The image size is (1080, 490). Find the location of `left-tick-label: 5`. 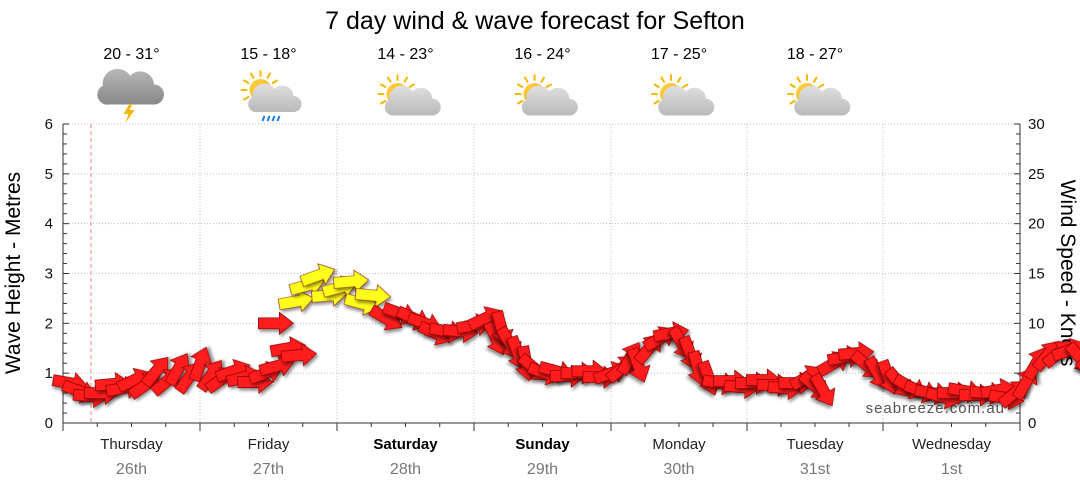

left-tick-label: 5 is located at coordinates (49, 174).